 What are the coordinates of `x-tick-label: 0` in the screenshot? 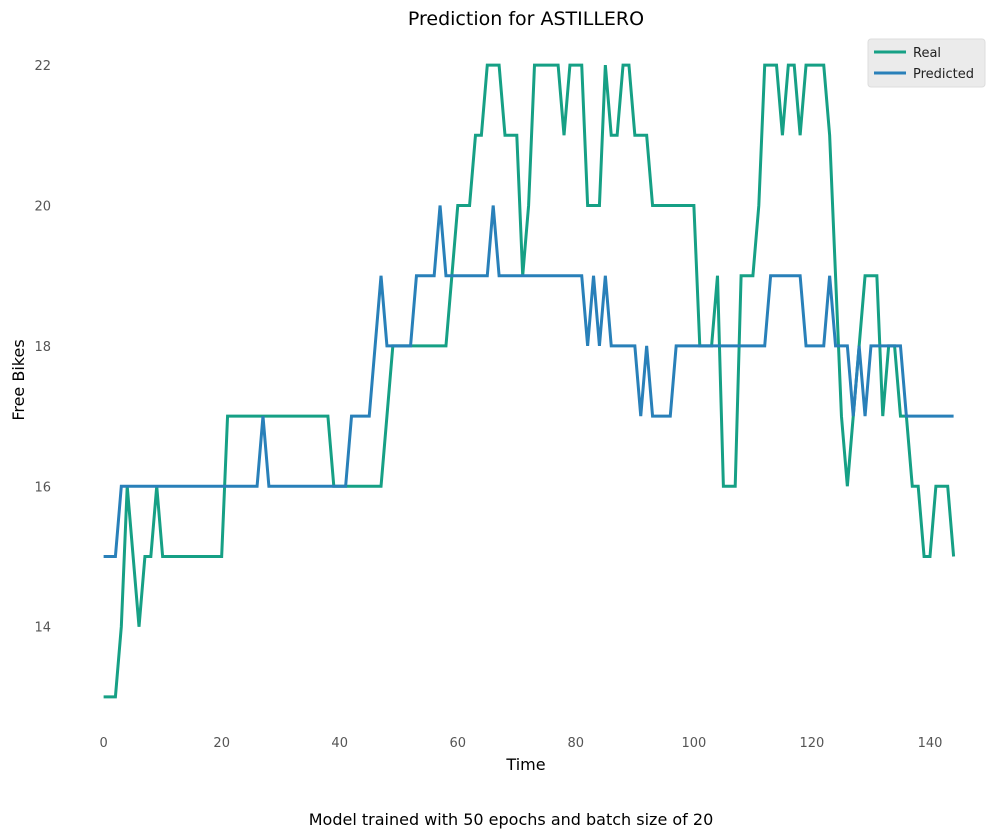 It's located at (103, 743).